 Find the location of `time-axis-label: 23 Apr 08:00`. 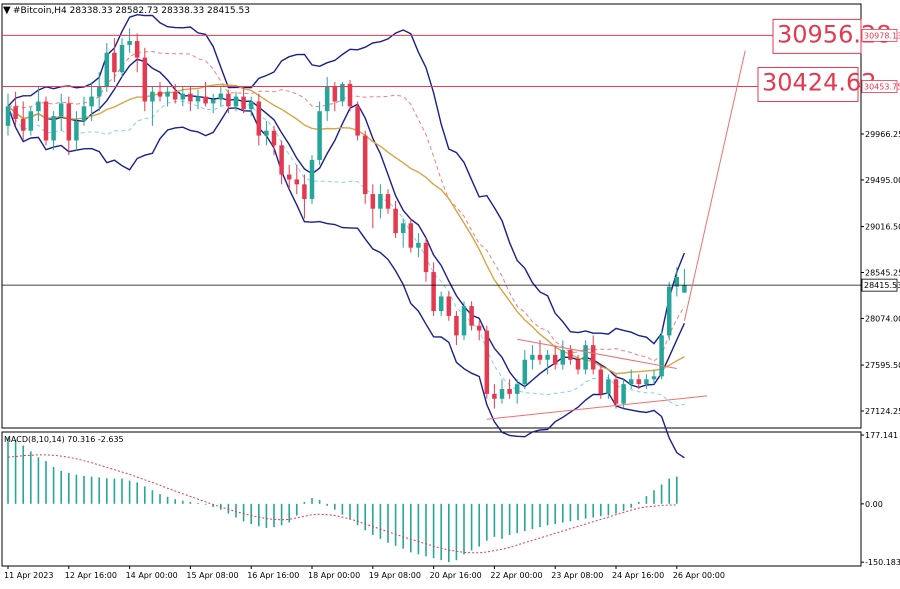

time-axis-label: 23 Apr 08:00 is located at coordinates (577, 575).